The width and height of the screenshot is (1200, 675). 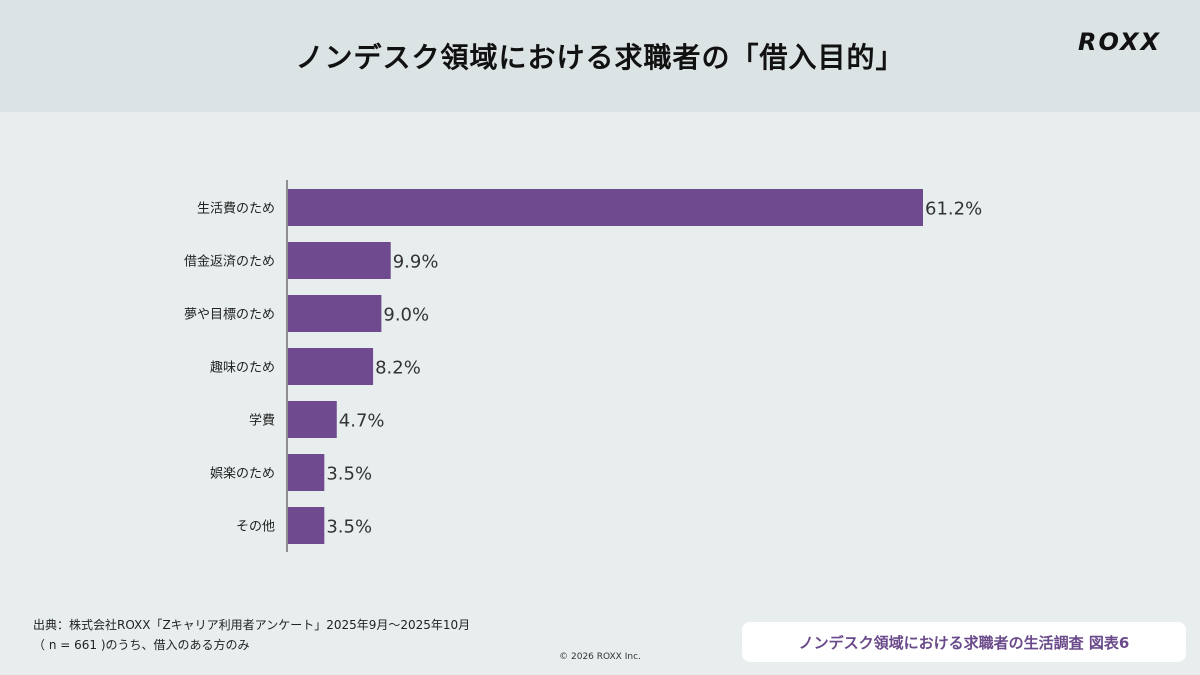 What do you see at coordinates (600, 657) in the screenshot?
I see `copyright: © 2026 ROXX Inc.` at bounding box center [600, 657].